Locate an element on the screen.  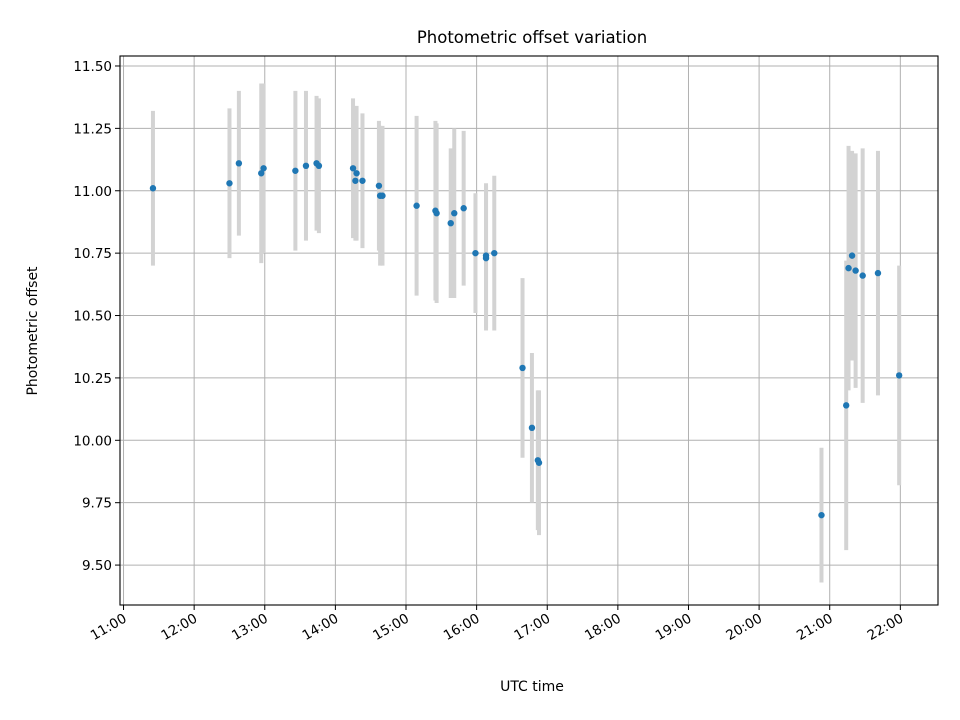
y-tick-label: 10.25 is located at coordinates (92, 379).